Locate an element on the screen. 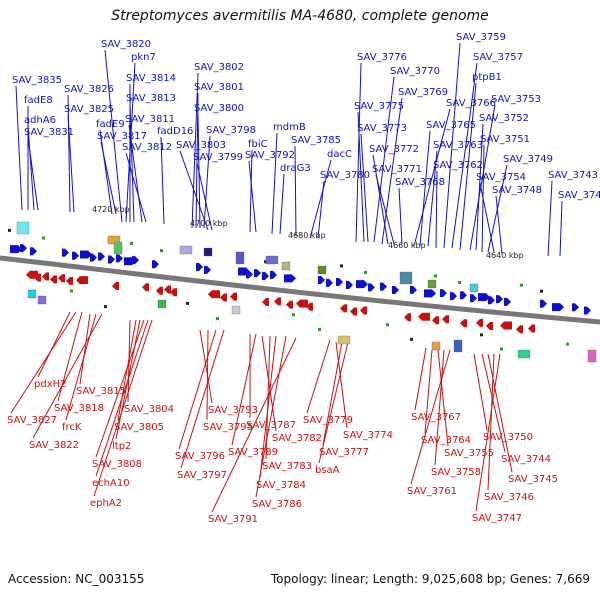 This screenshot has height=600, width=600. top-gene-label: SAV_3813 is located at coordinates (151, 98).